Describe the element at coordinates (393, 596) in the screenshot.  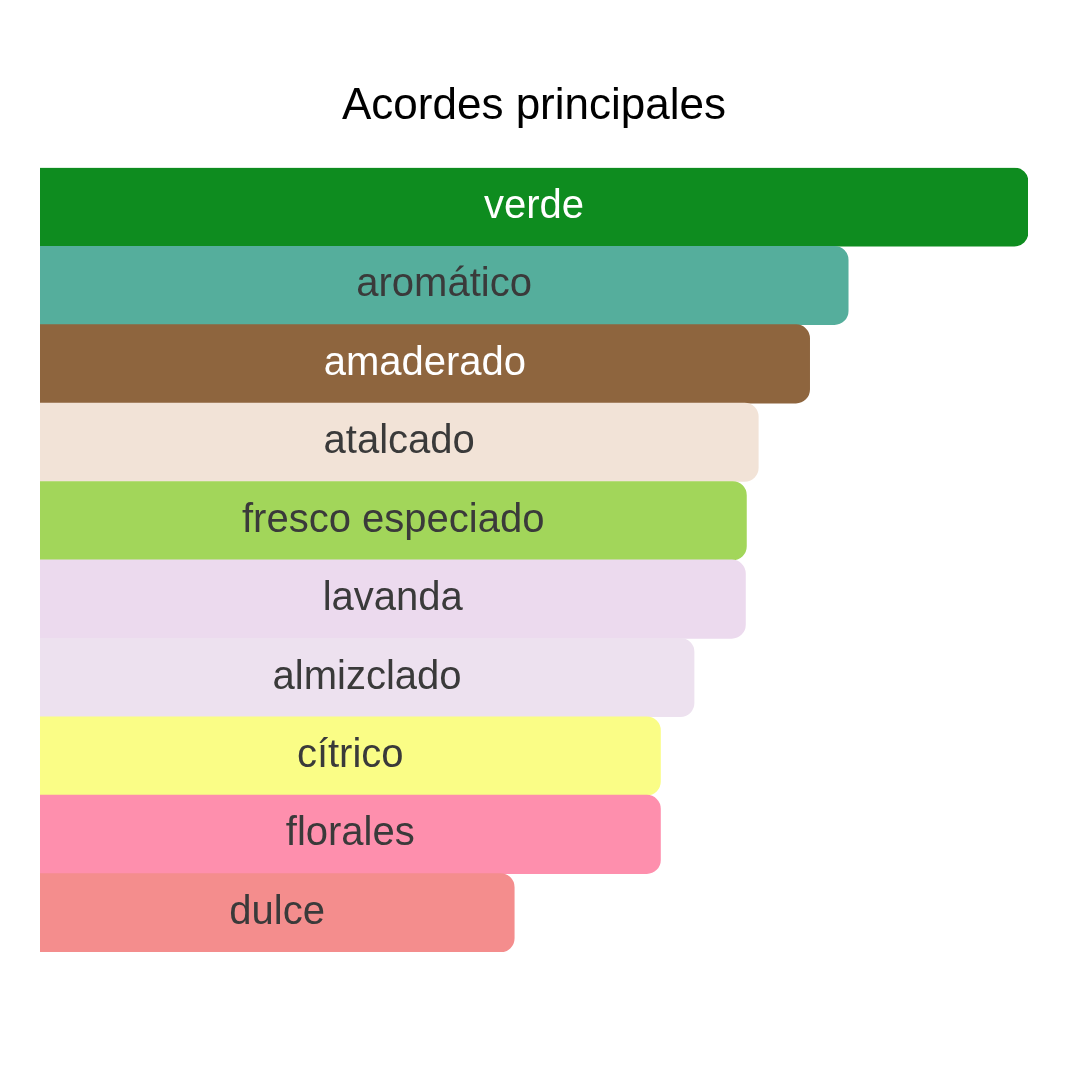
I see `y-tick-label: lavanda` at that location.